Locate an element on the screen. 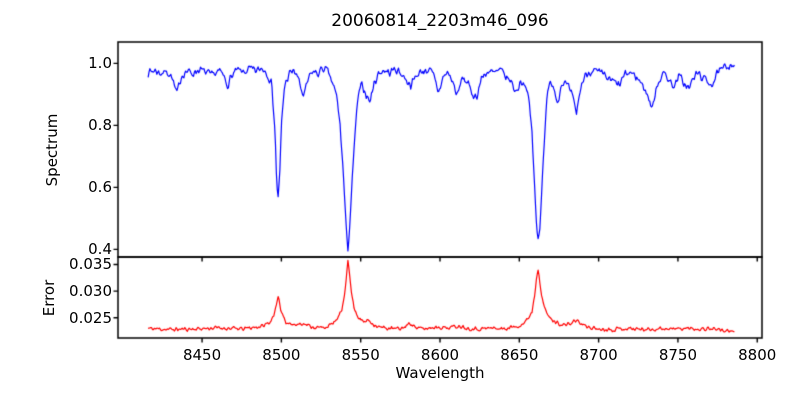  spectrum-y-tick-label: 1.0 is located at coordinates (100, 63).